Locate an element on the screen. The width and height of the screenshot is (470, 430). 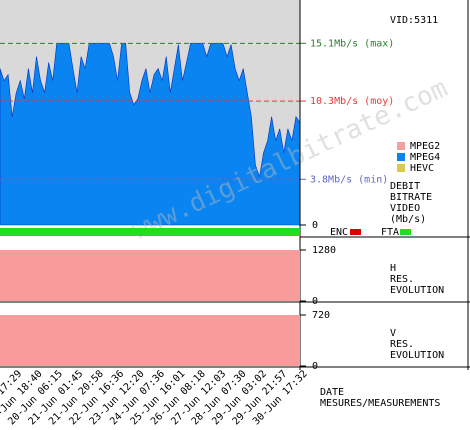
axis-title: V RES. EVOLUTION is located at coordinates (417, 344).